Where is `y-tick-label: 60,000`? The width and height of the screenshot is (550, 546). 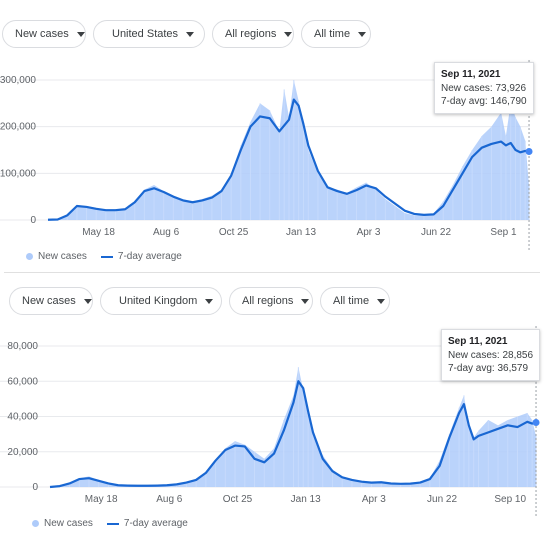 y-tick-label: 60,000 is located at coordinates (22, 381).